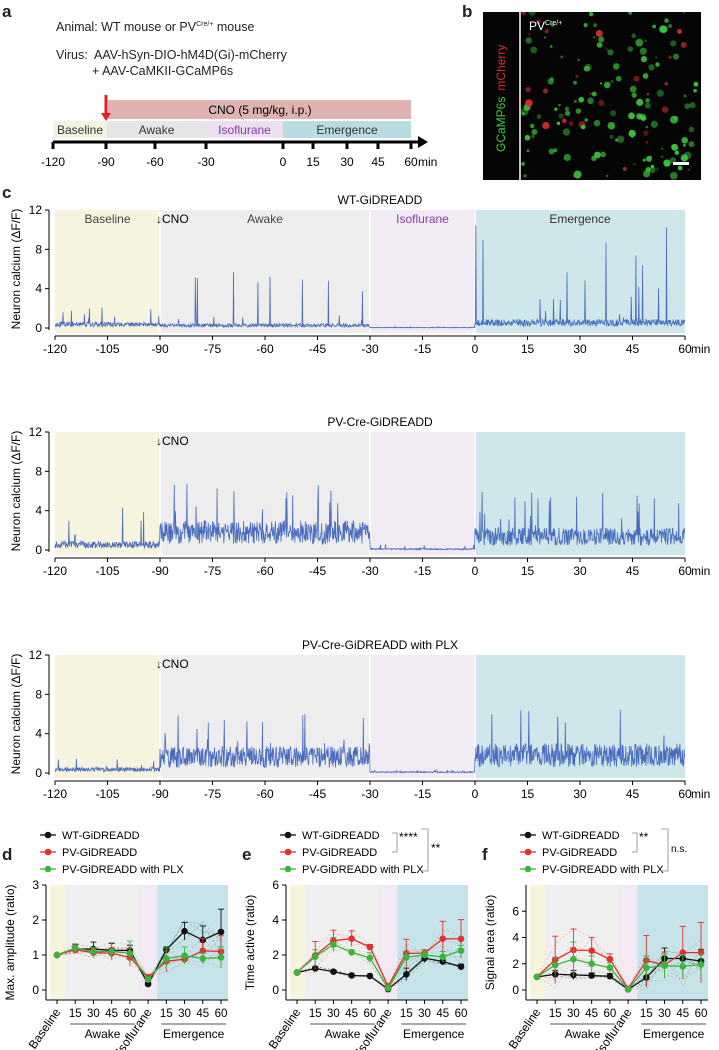 This screenshot has height=1050, width=719. Describe the element at coordinates (515, 911) in the screenshot. I see `y-tick-label: 6` at that location.